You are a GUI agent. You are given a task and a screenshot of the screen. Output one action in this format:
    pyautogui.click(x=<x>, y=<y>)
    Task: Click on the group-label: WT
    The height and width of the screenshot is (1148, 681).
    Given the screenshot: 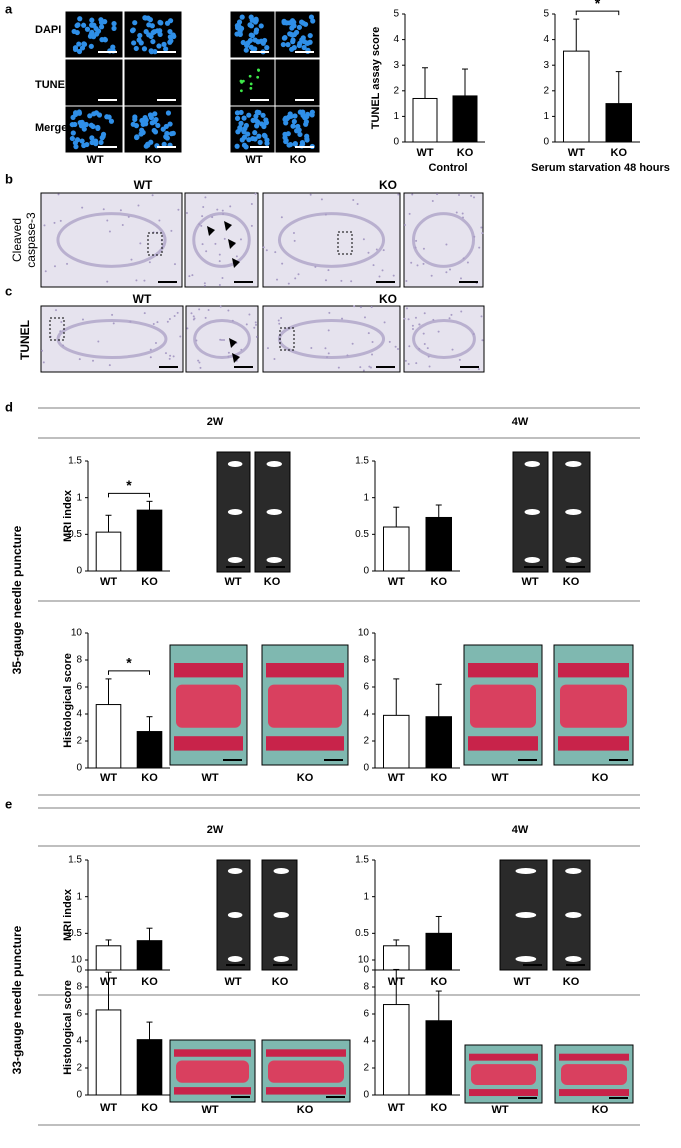 What is the action you would take?
    pyautogui.click(x=94, y=160)
    